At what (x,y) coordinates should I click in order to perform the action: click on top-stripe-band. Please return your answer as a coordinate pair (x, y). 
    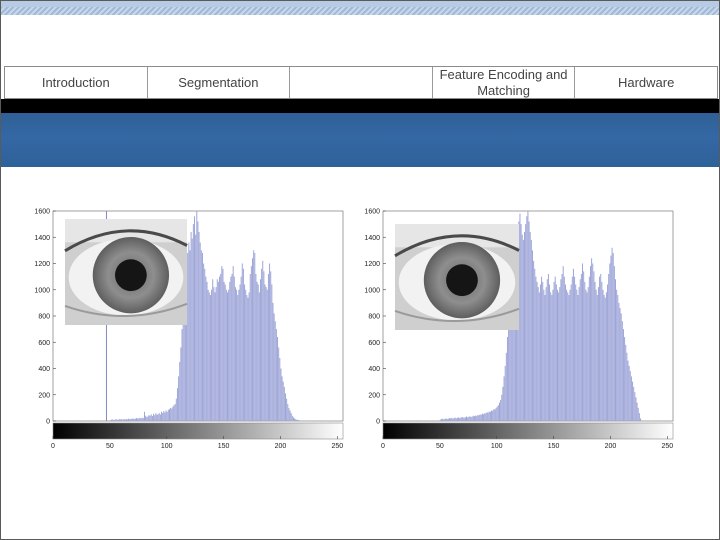
    Looking at the image, I should click on (360, 4).